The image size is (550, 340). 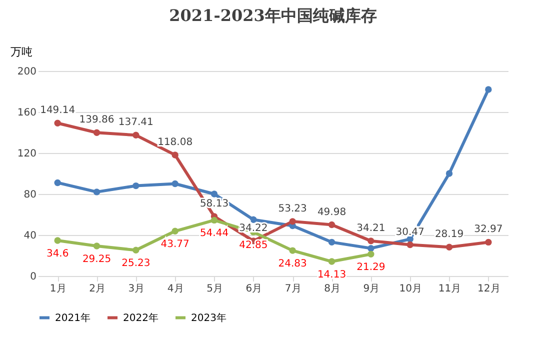 What do you see at coordinates (97, 260) in the screenshot?
I see `data-label: 29.25` at bounding box center [97, 260].